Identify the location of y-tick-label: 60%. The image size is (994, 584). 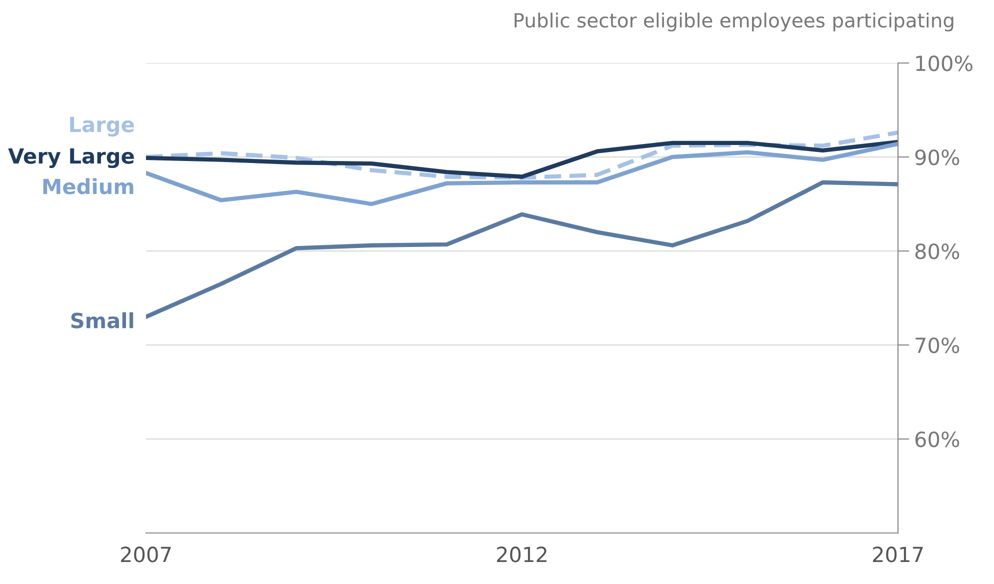
(937, 439).